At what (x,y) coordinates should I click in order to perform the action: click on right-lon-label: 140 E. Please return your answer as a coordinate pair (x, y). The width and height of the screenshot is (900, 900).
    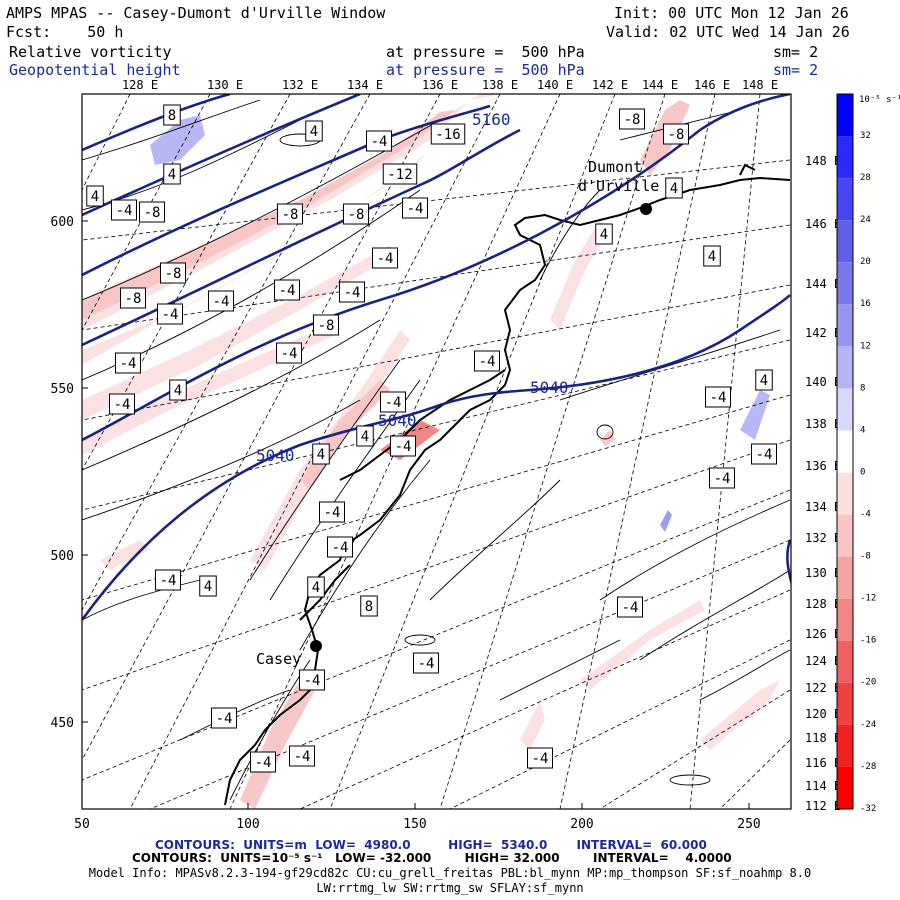
    Looking at the image, I should click on (823, 382).